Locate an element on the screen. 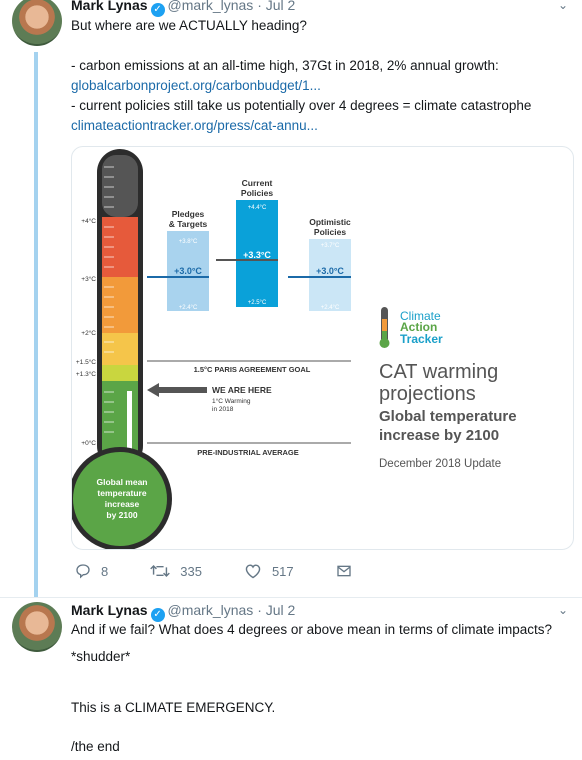 The image size is (582, 760). reply-count: 8 is located at coordinates (105, 571).